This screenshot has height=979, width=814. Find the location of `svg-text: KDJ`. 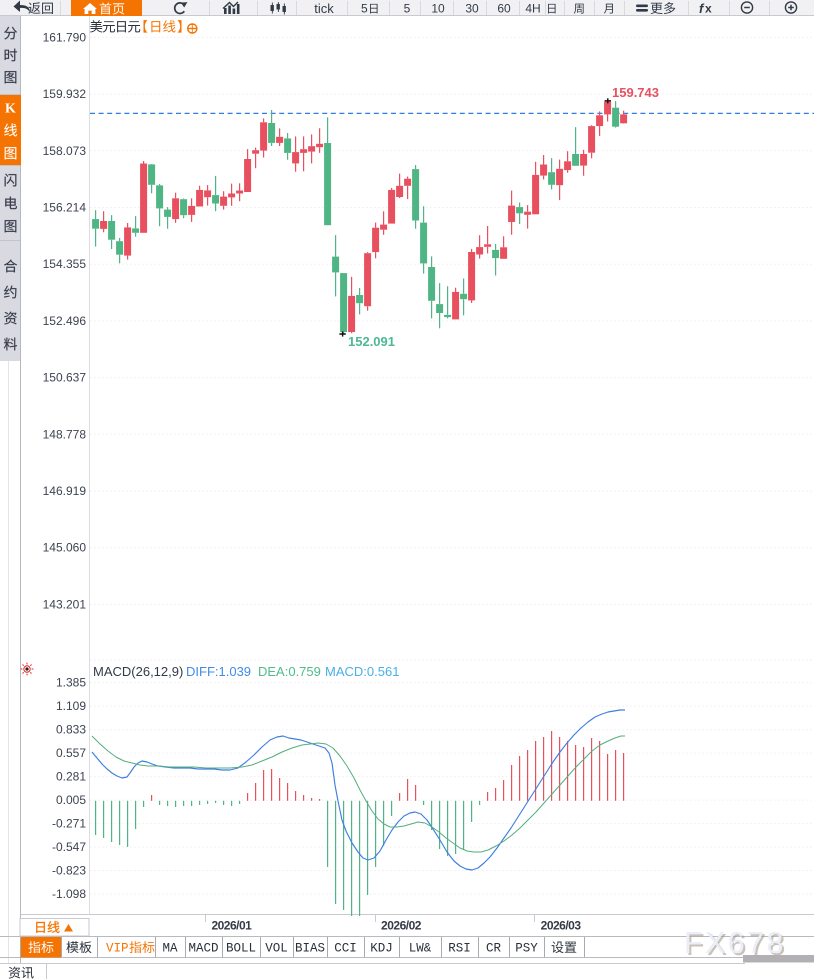

svg-text: KDJ is located at coordinates (381, 949).